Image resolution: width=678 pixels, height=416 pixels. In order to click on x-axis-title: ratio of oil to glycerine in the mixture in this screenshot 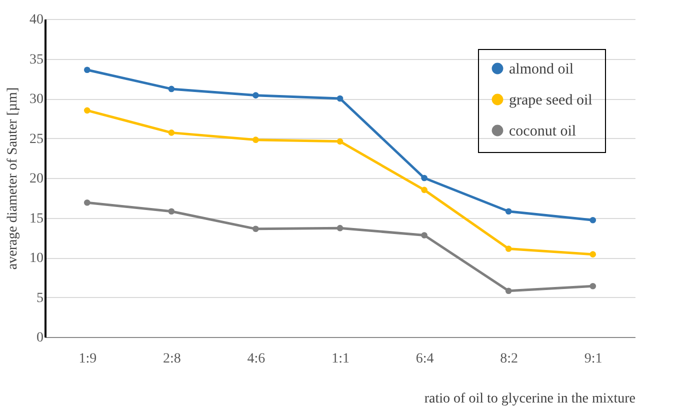, I will do `click(530, 399)`.